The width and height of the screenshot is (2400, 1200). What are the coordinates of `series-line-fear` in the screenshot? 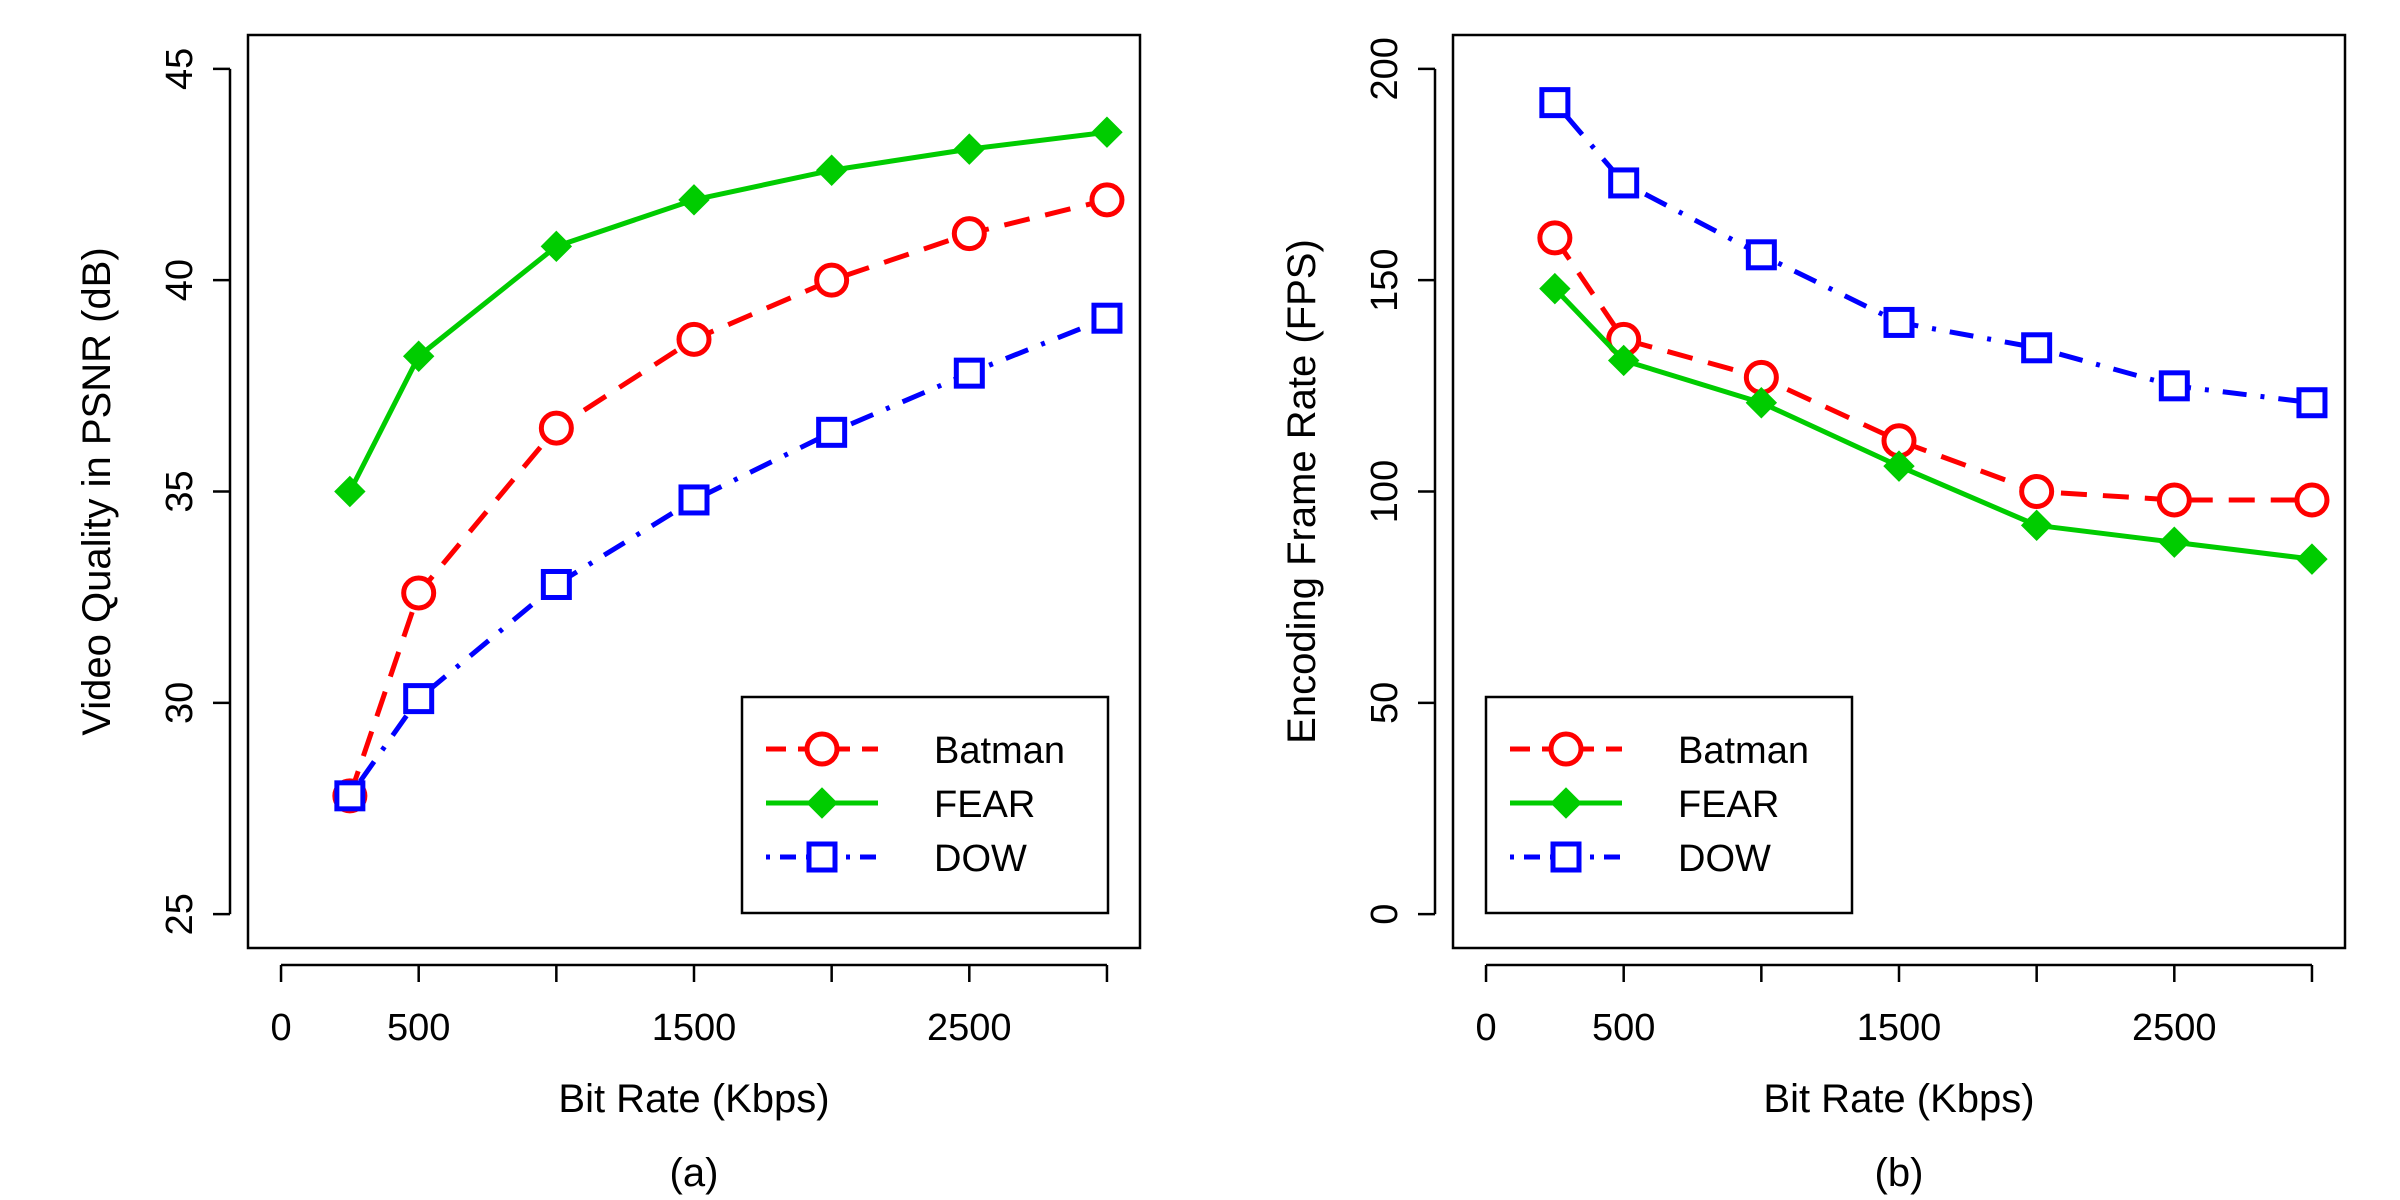 It's located at (727, 311).